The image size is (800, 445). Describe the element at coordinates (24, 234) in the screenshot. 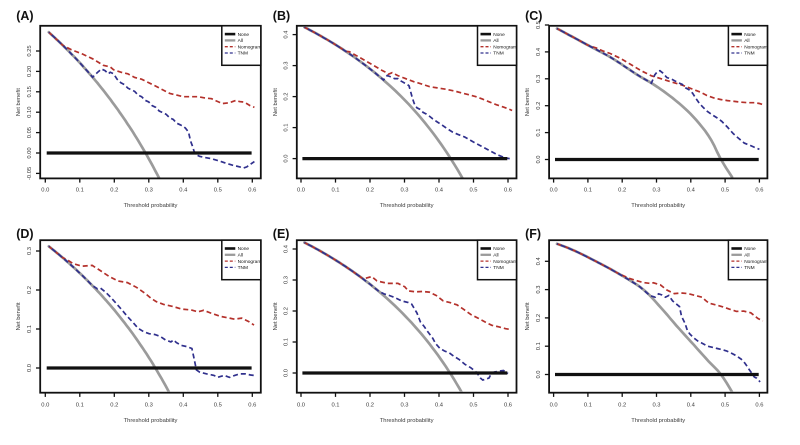

I see `svg-text: (D)` at that location.